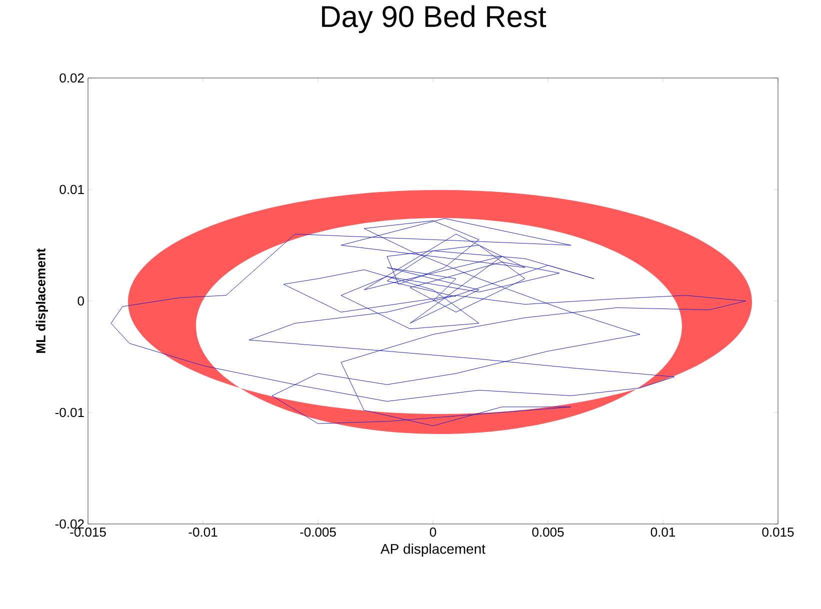  I want to click on y-tick-label: 0.01, so click(72, 189).